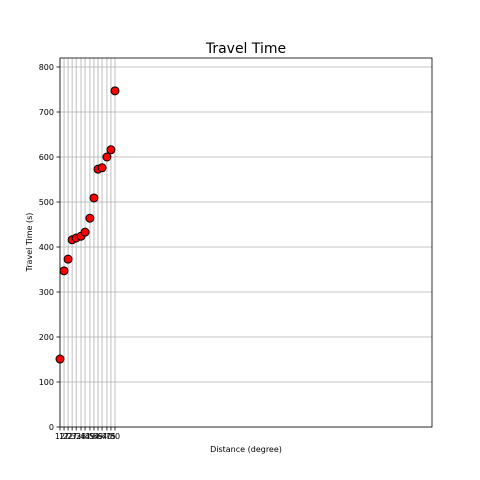  What do you see at coordinates (102, 436) in the screenshot?
I see `x-tick-label: 64` at bounding box center [102, 436].